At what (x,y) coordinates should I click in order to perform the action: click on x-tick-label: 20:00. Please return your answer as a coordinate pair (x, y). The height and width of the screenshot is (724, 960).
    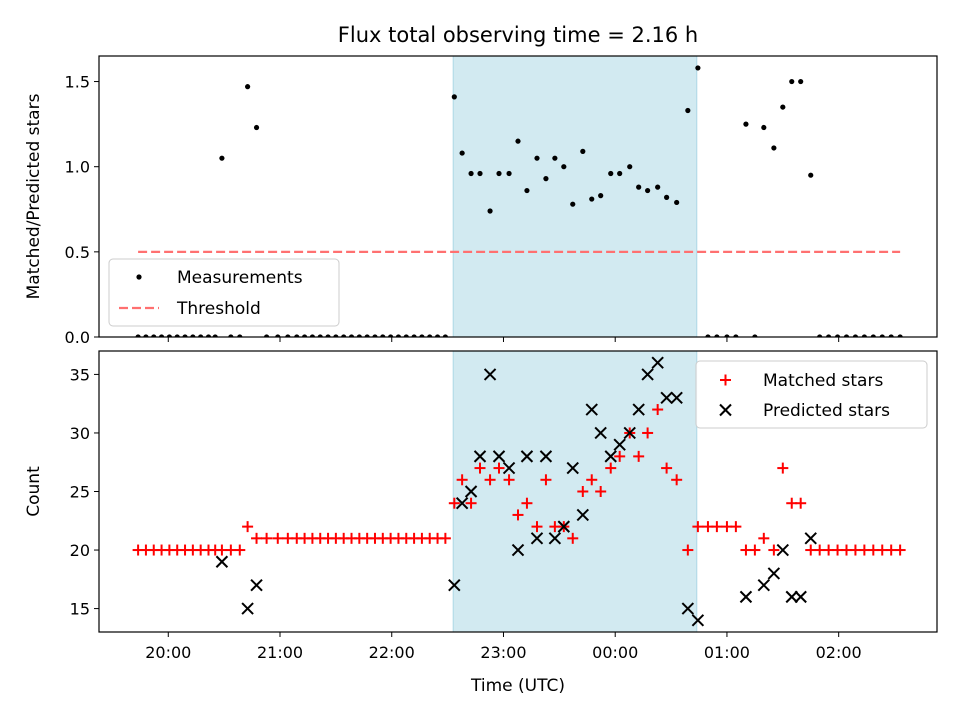
    Looking at the image, I should click on (168, 652).